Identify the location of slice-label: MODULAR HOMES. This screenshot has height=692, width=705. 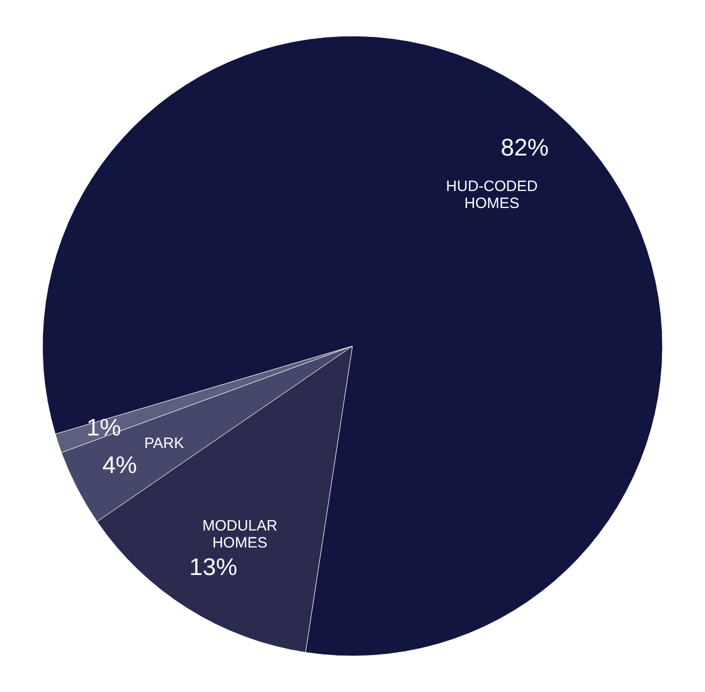
(240, 535).